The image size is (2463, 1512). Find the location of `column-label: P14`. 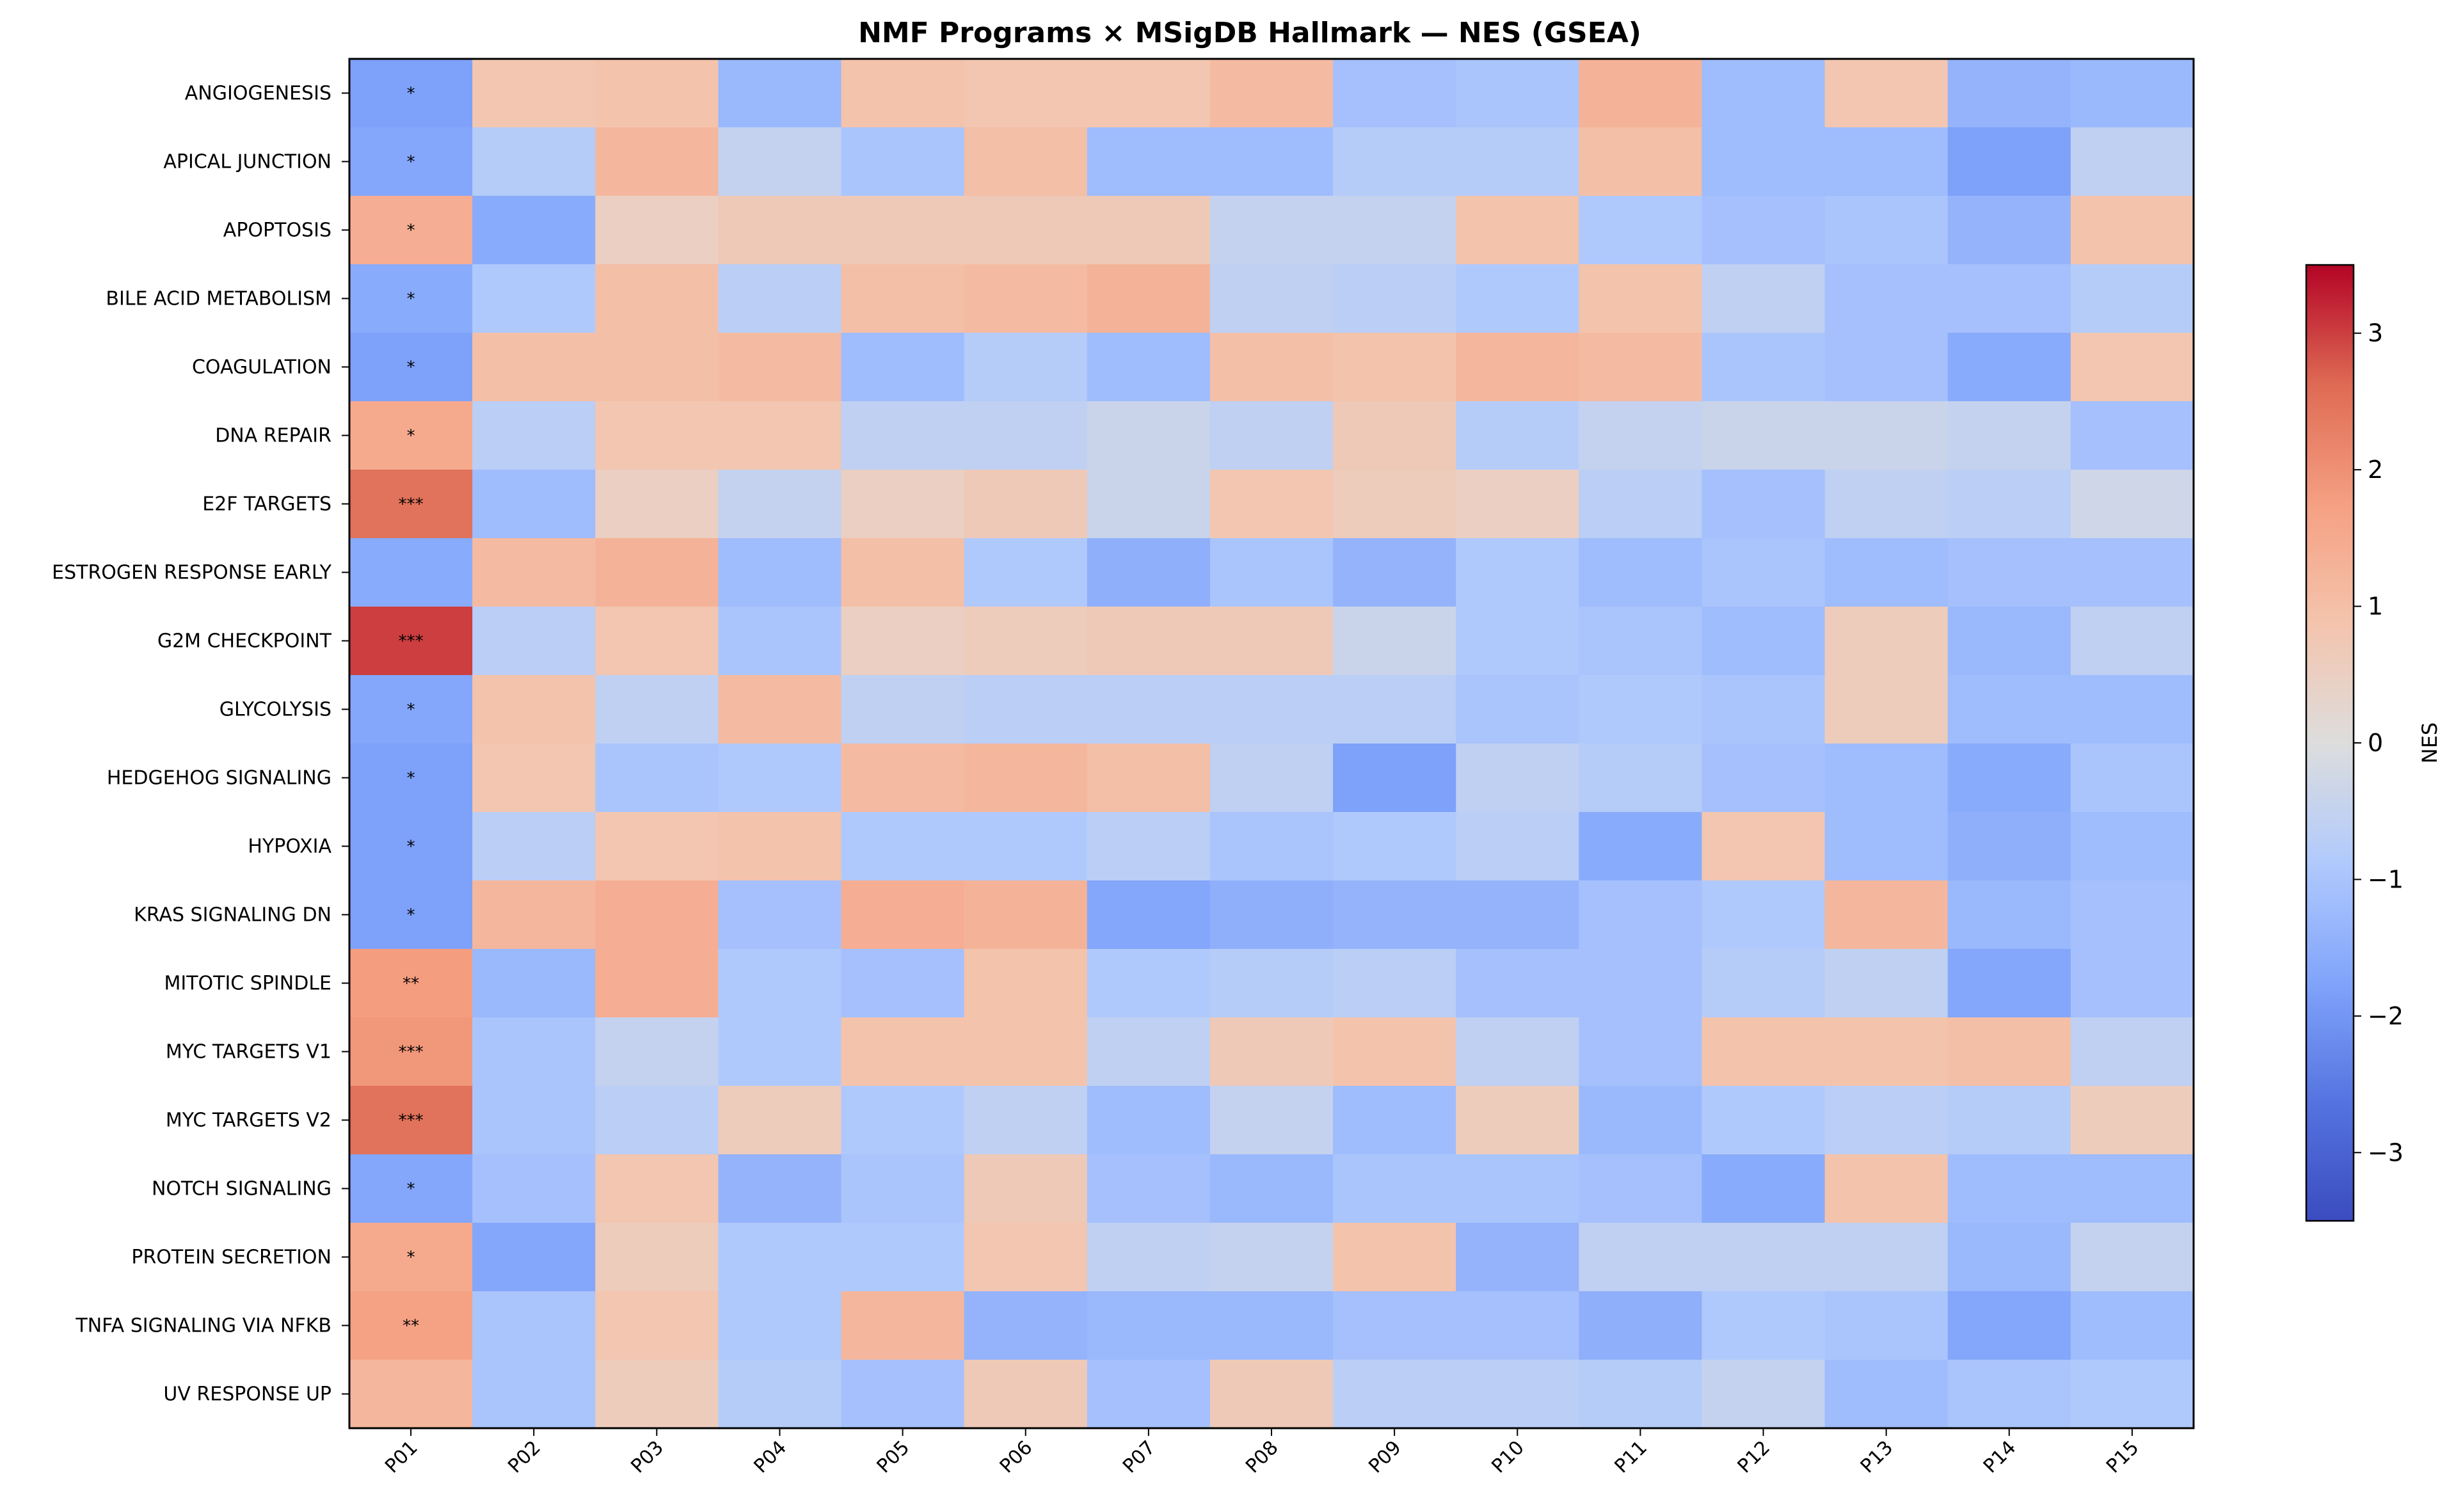

column-label: P14 is located at coordinates (2000, 1457).